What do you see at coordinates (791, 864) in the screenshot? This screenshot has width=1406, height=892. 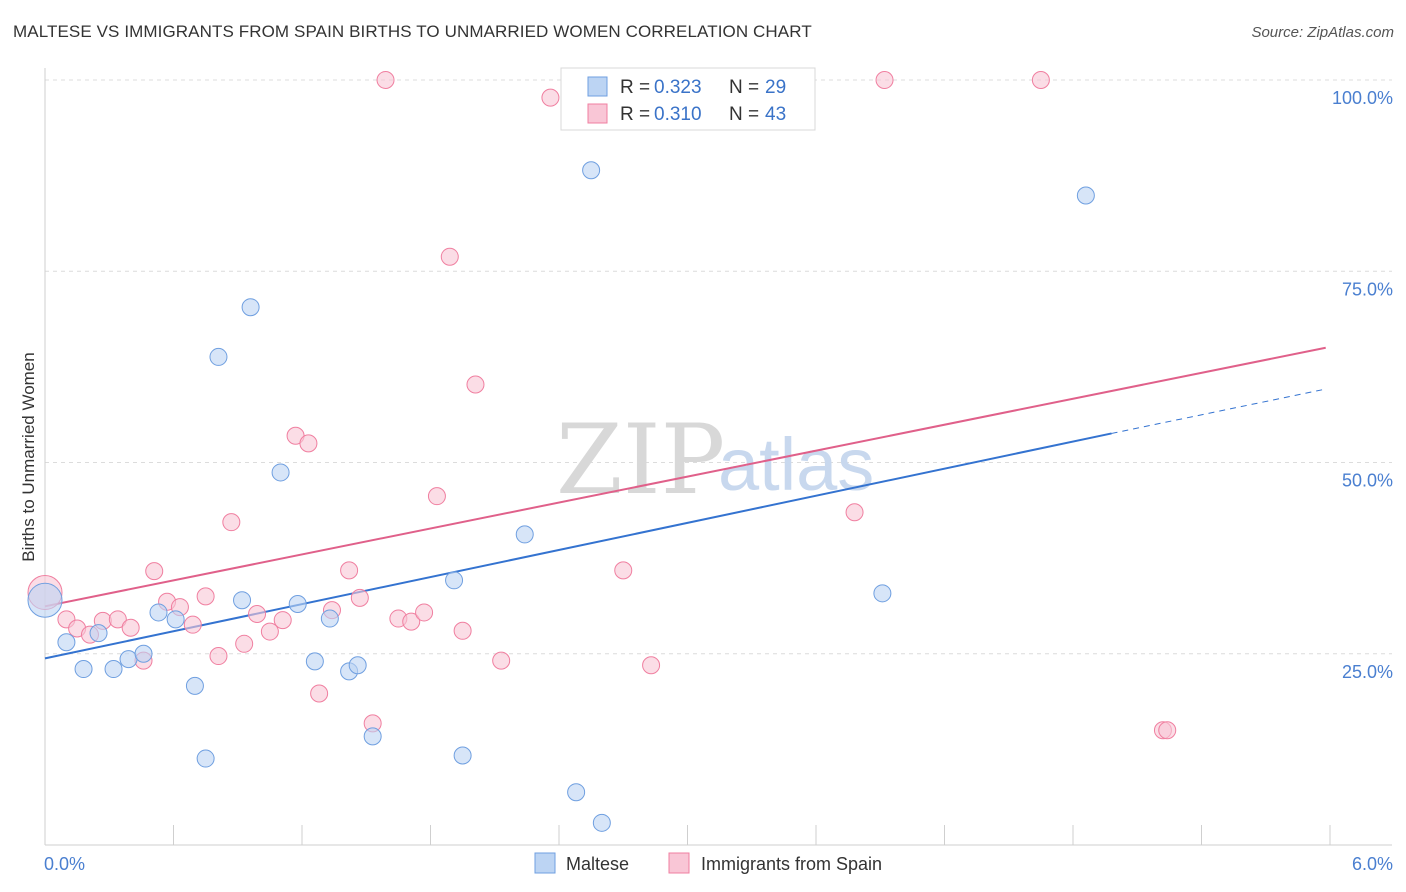 I see `bottom-legend-label-spain: Immigrants from Spain` at bounding box center [791, 864].